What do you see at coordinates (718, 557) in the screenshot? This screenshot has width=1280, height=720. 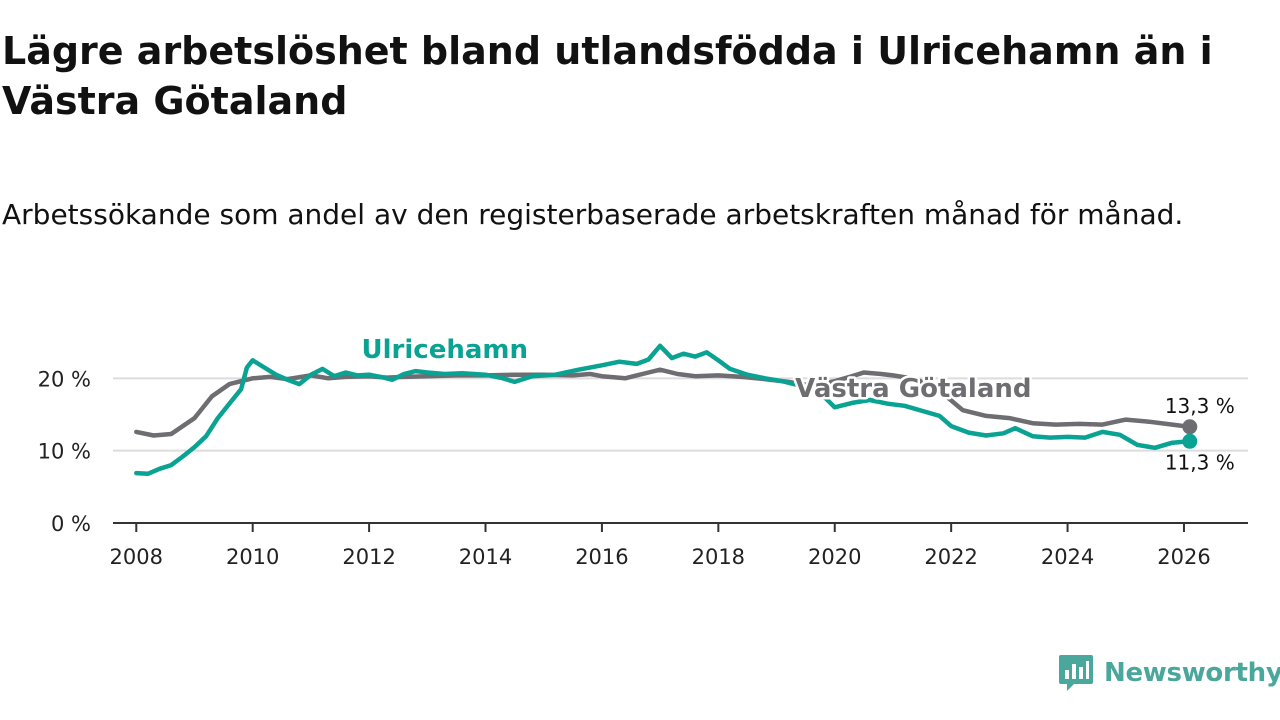 I see `x-tick-label: 2018` at bounding box center [718, 557].